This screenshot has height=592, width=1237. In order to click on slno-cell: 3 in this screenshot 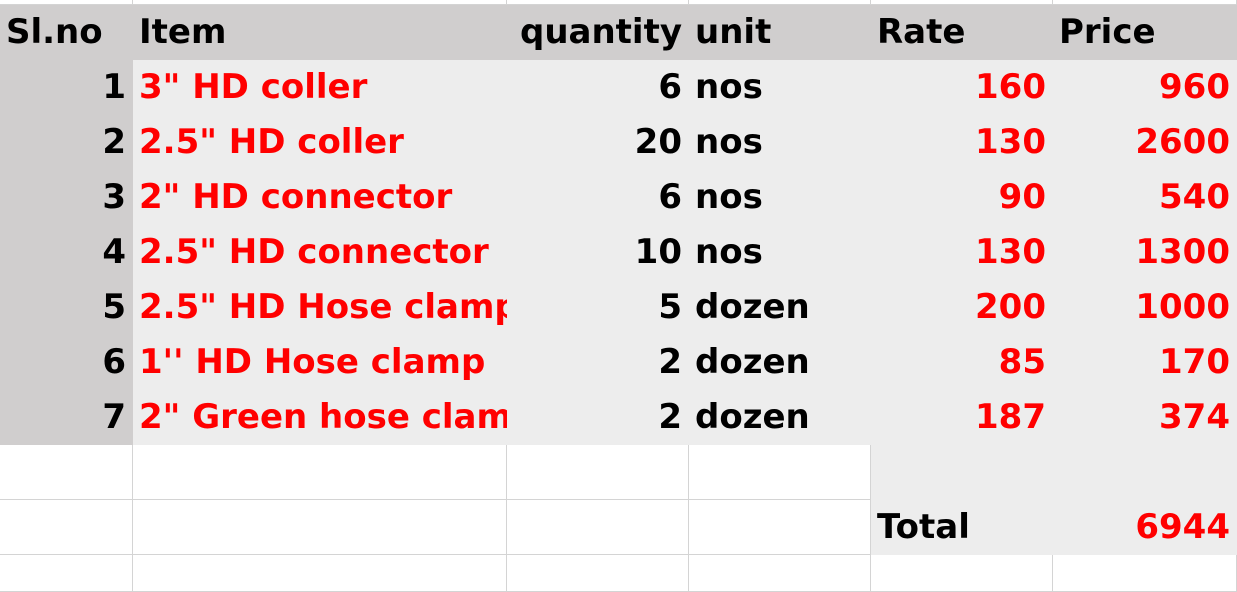, I will do `click(66, 197)`.